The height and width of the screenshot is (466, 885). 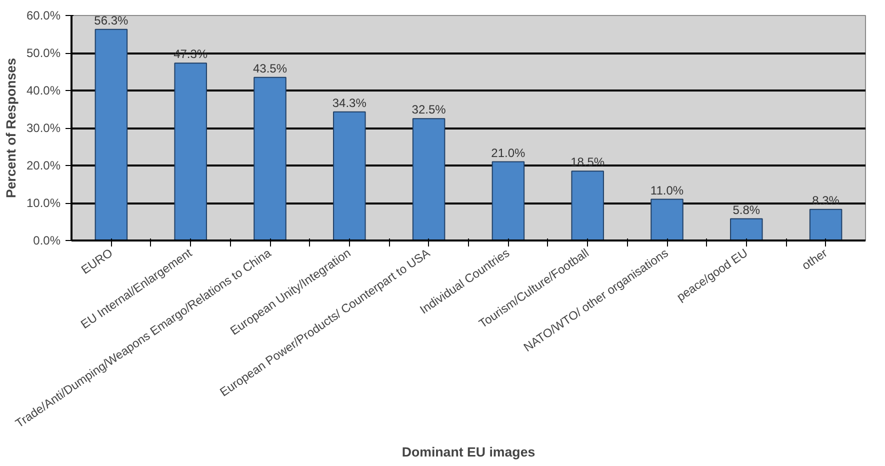 I want to click on y-tick-label: 40.0%, so click(x=43, y=91).